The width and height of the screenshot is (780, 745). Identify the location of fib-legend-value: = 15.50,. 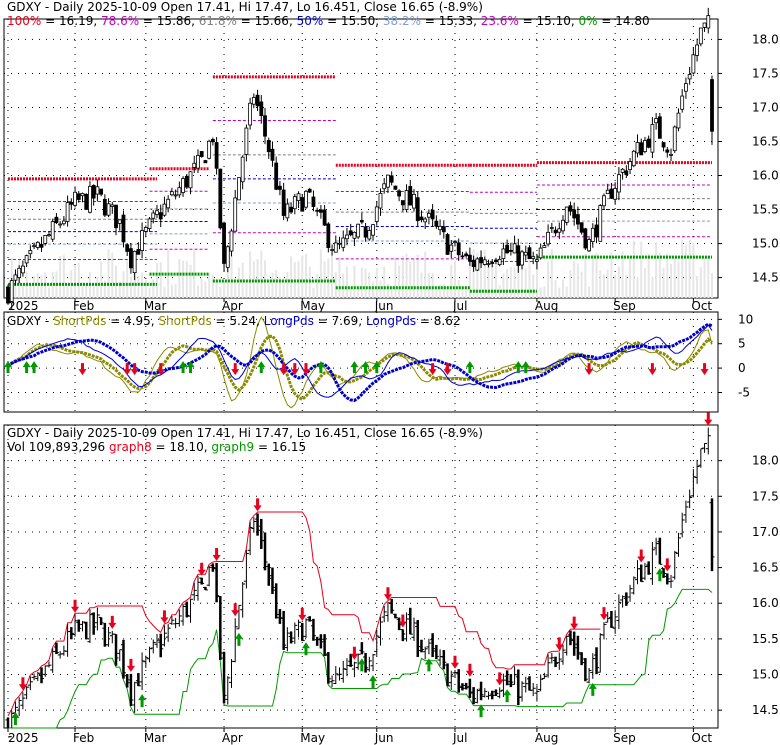
(353, 21).